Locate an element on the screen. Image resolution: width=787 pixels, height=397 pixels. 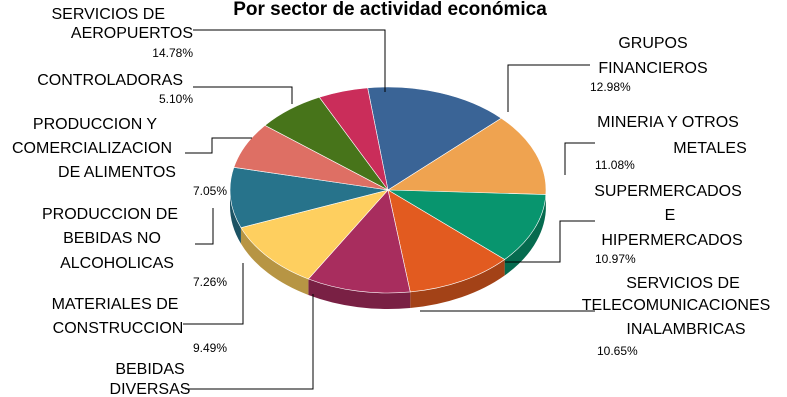
slice-value-label: 7.26% is located at coordinates (210, 282).